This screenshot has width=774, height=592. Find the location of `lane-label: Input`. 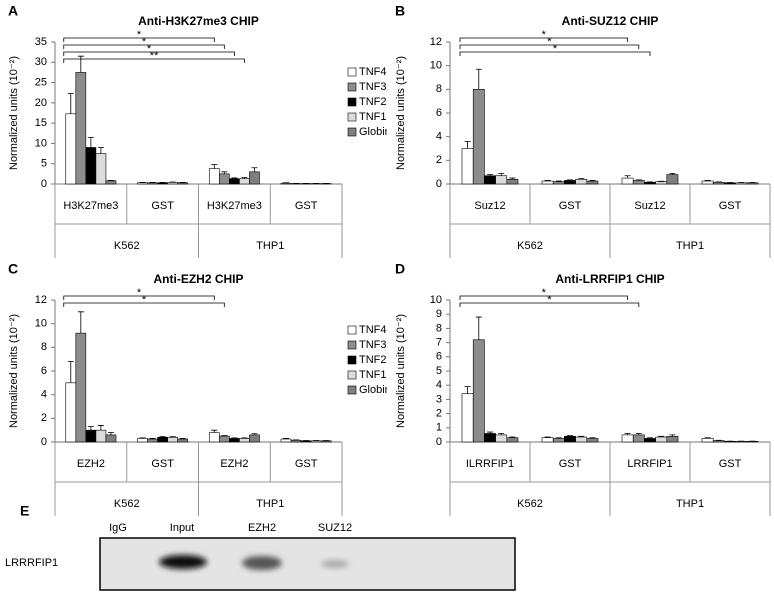

lane-label: Input is located at coordinates (182, 528).